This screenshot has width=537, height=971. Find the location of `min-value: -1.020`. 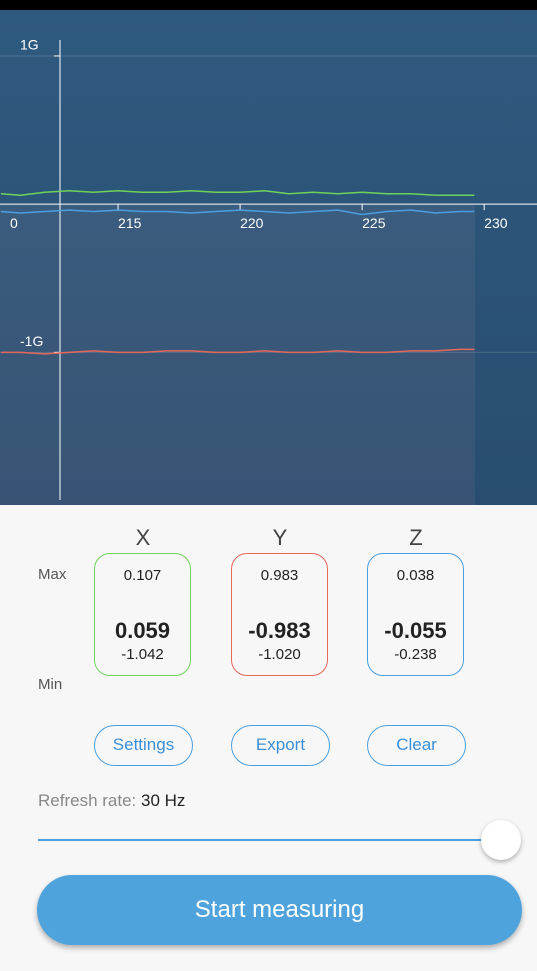

min-value: -1.020 is located at coordinates (279, 654).